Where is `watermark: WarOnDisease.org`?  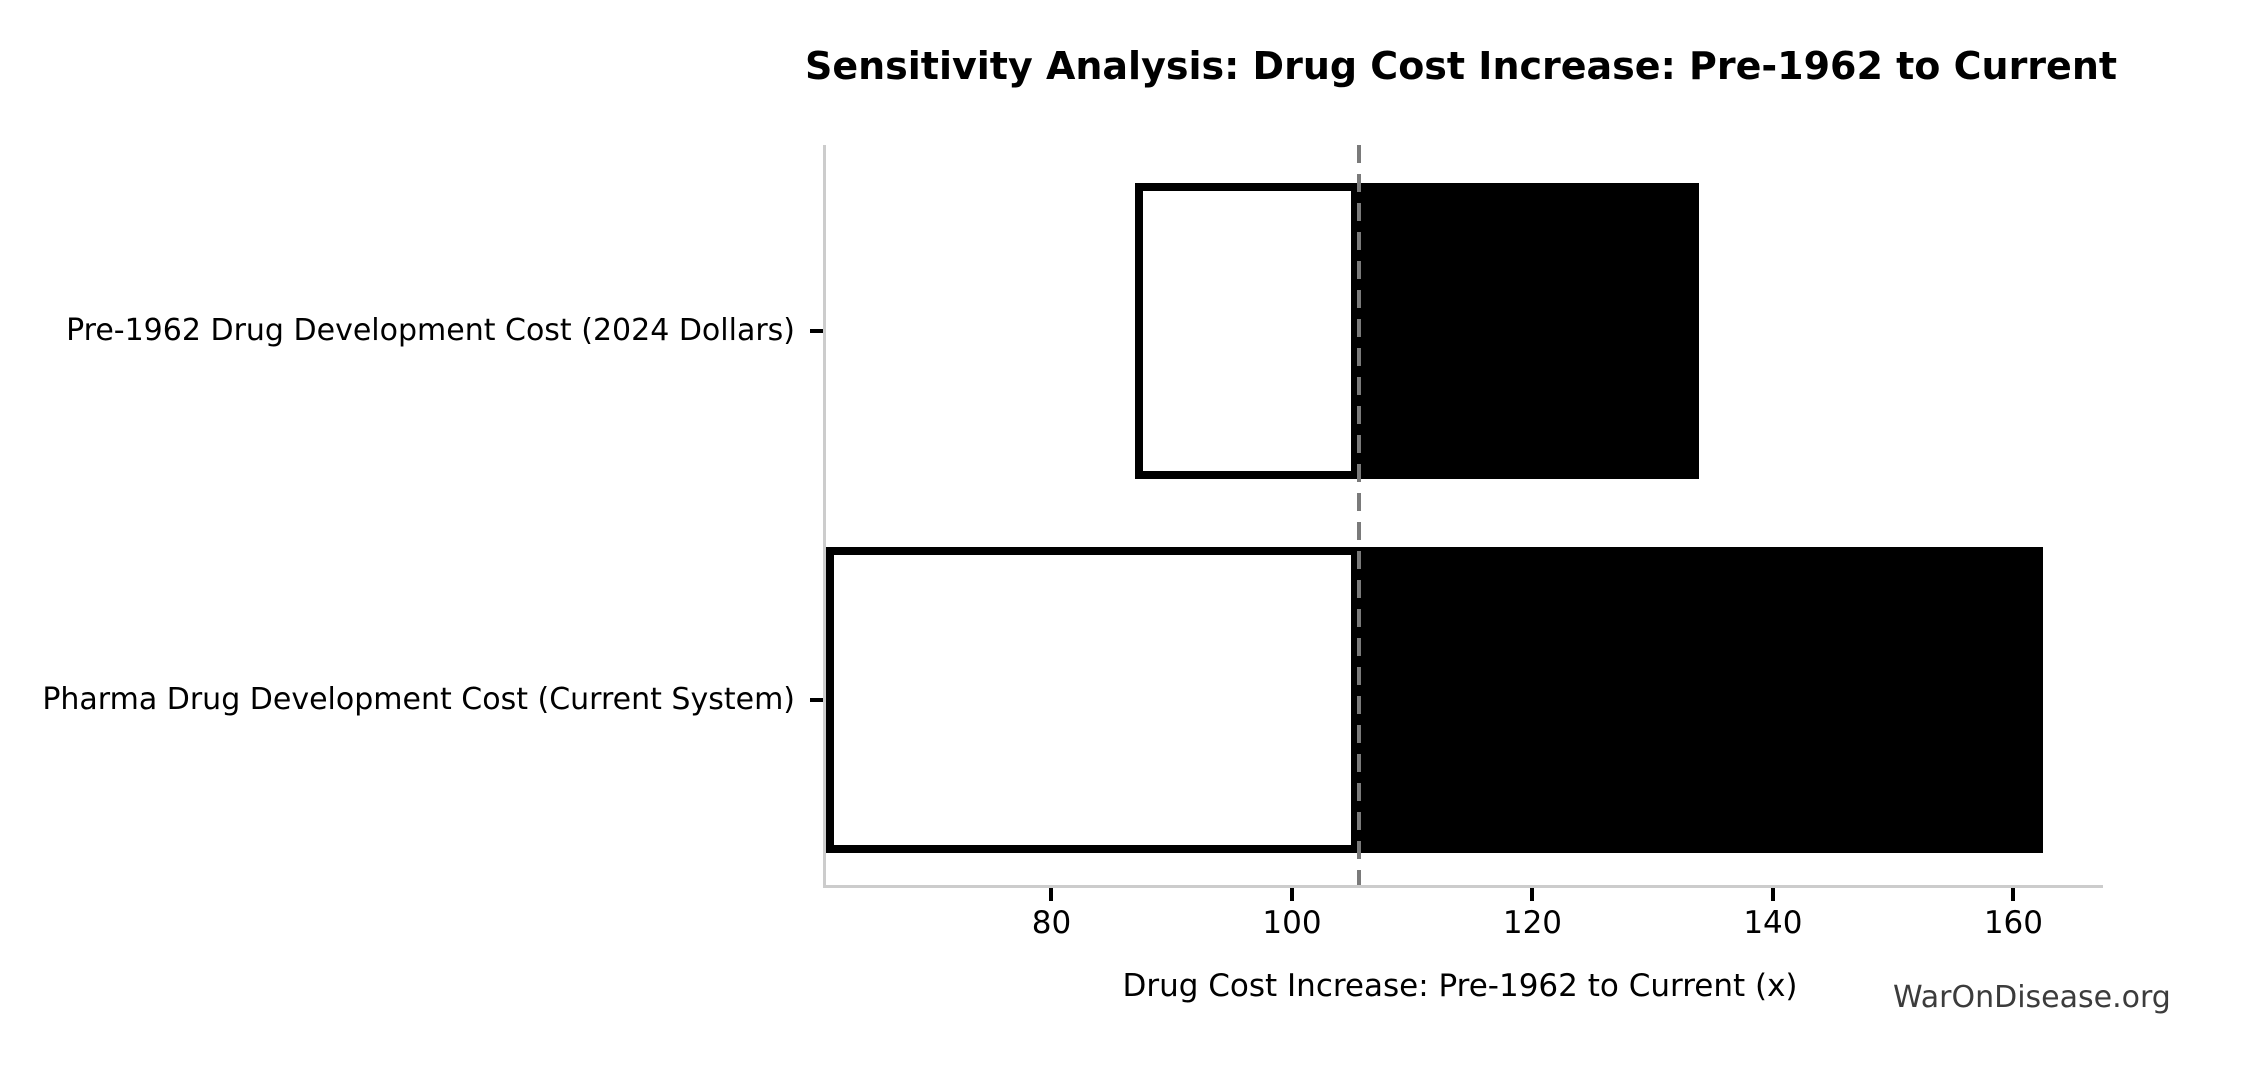 watermark: WarOnDisease.org is located at coordinates (2032, 997).